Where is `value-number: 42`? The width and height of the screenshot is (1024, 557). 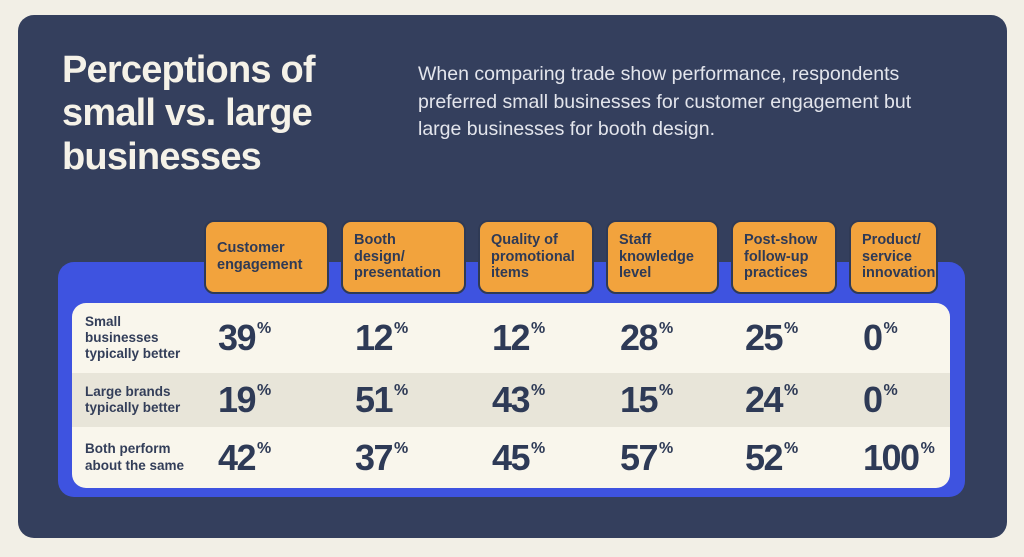
value-number: 42 is located at coordinates (237, 457).